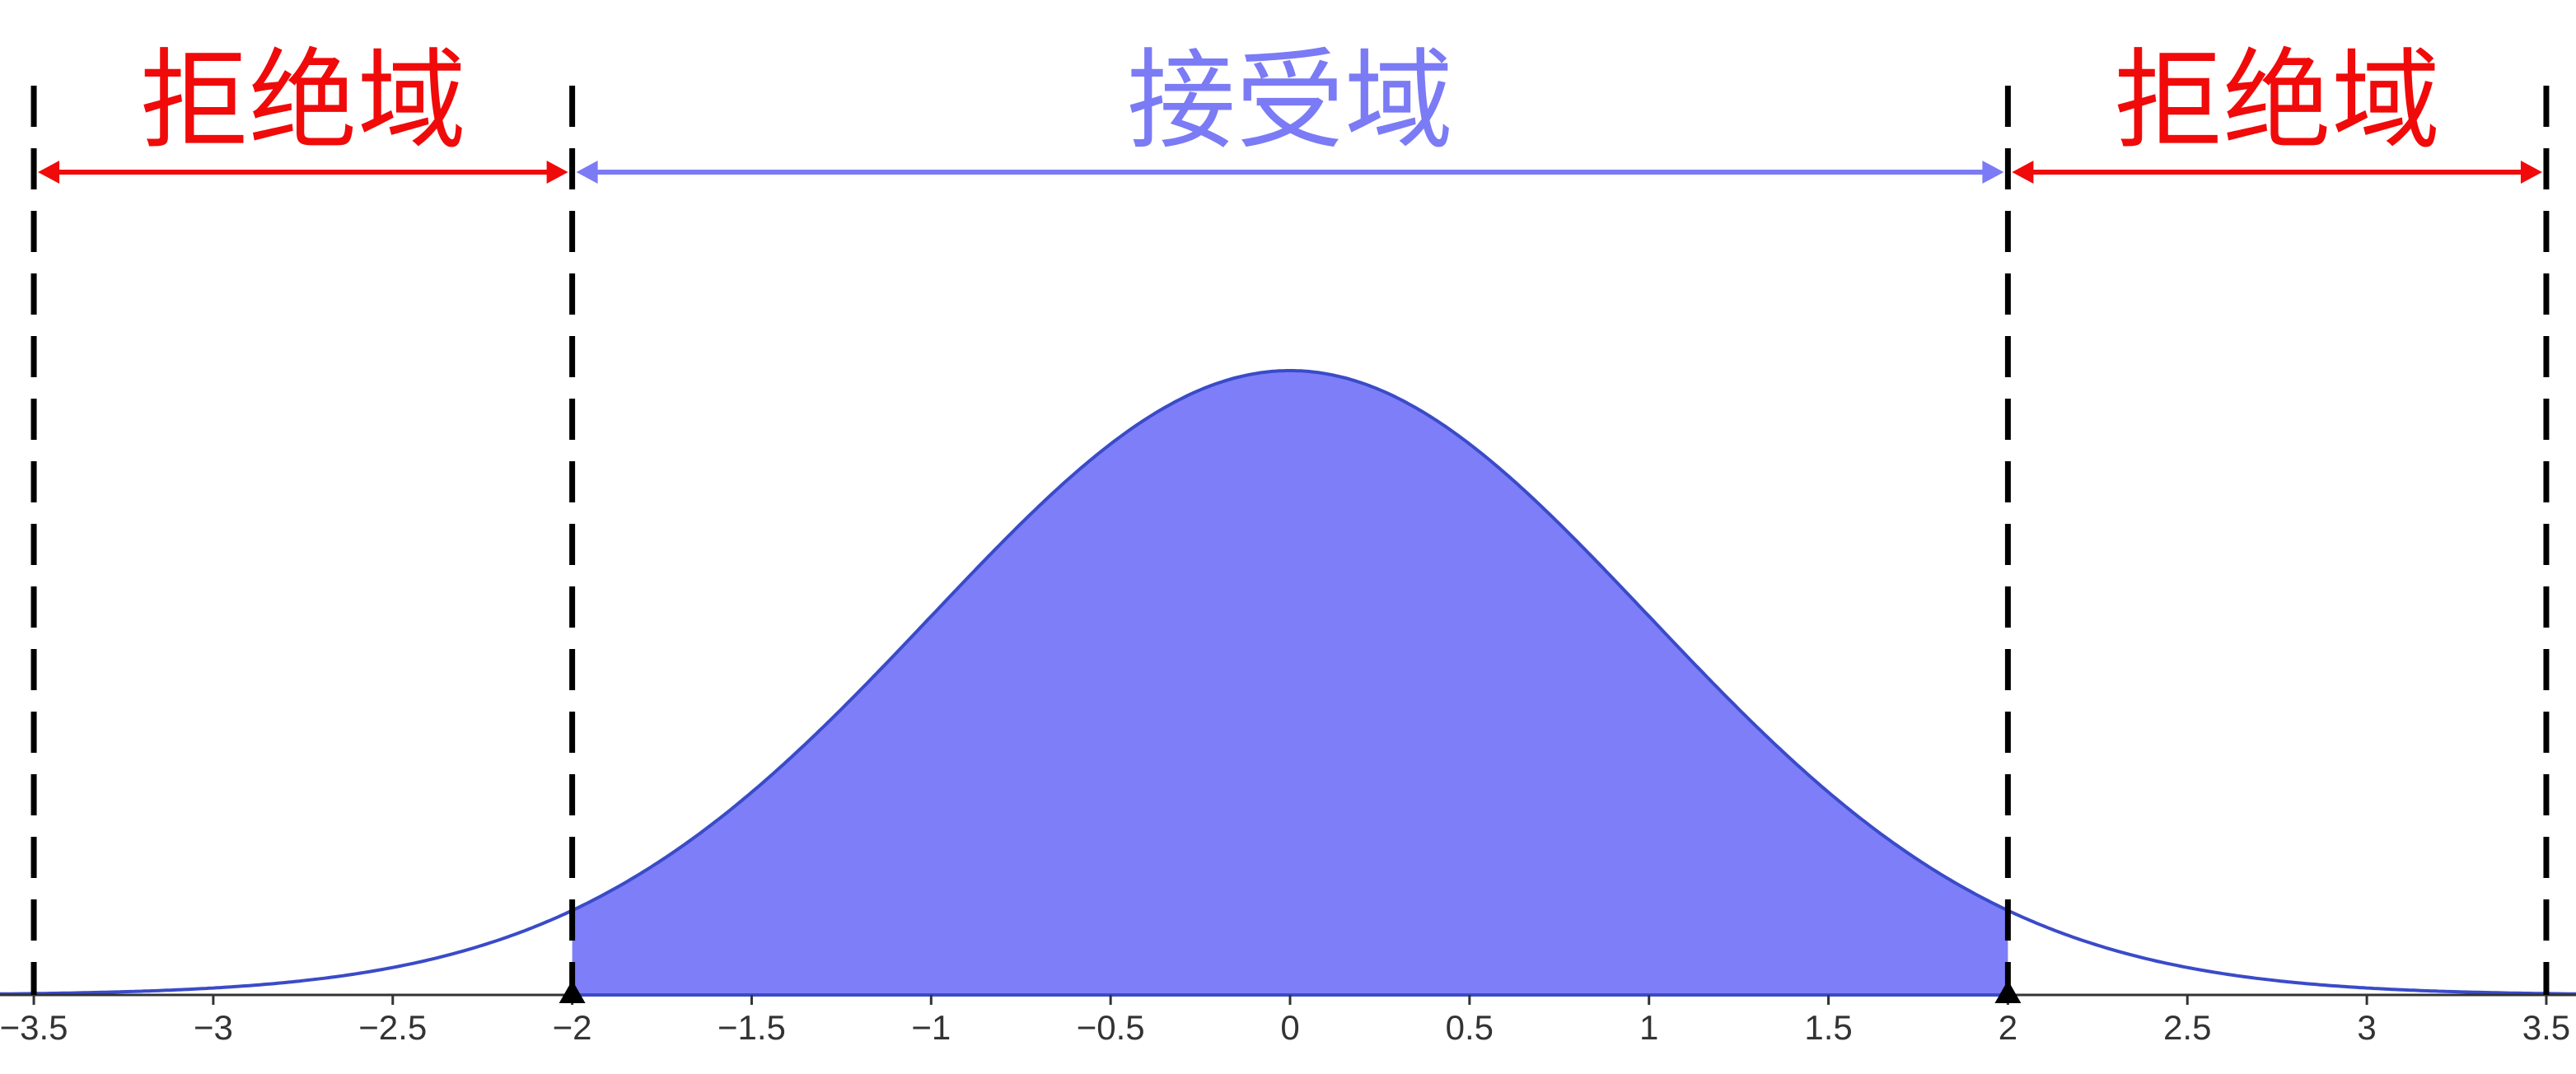 The height and width of the screenshot is (1074, 2576). Describe the element at coordinates (213, 1027) in the screenshot. I see `x-tick-label: −3` at that location.